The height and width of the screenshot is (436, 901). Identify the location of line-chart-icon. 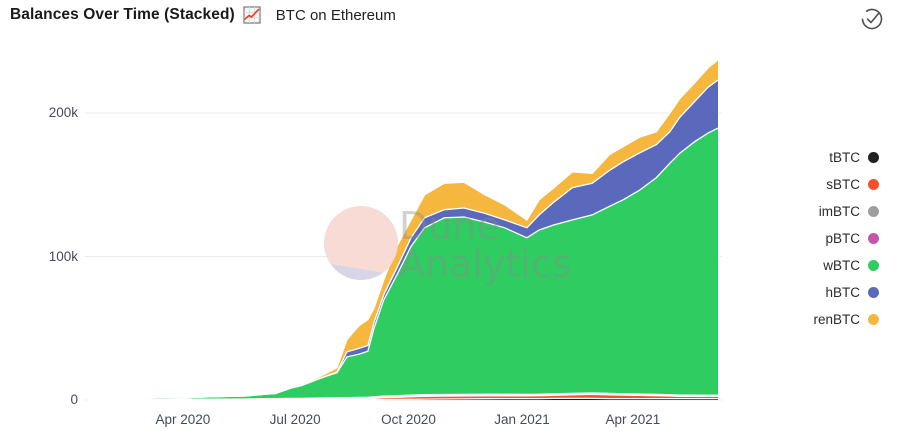
(252, 15).